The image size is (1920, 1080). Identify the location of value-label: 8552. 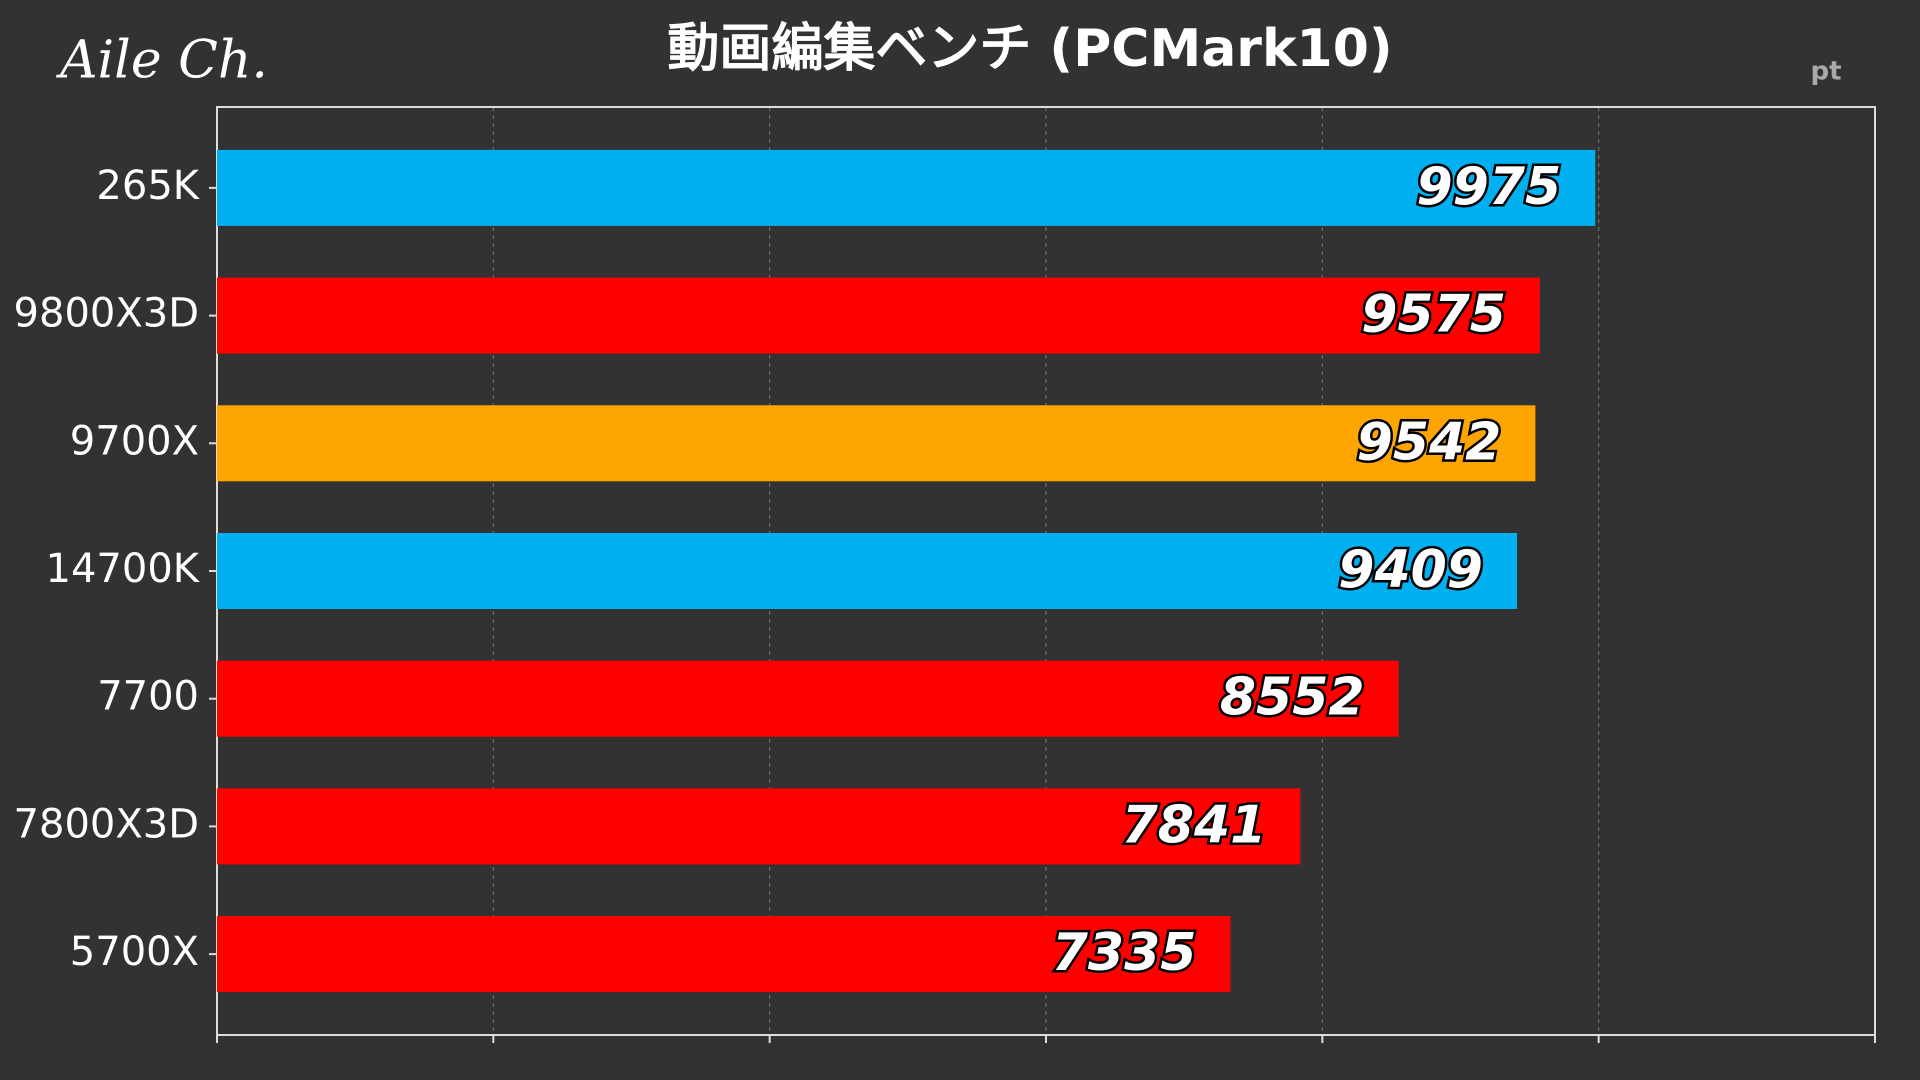
(1292, 698).